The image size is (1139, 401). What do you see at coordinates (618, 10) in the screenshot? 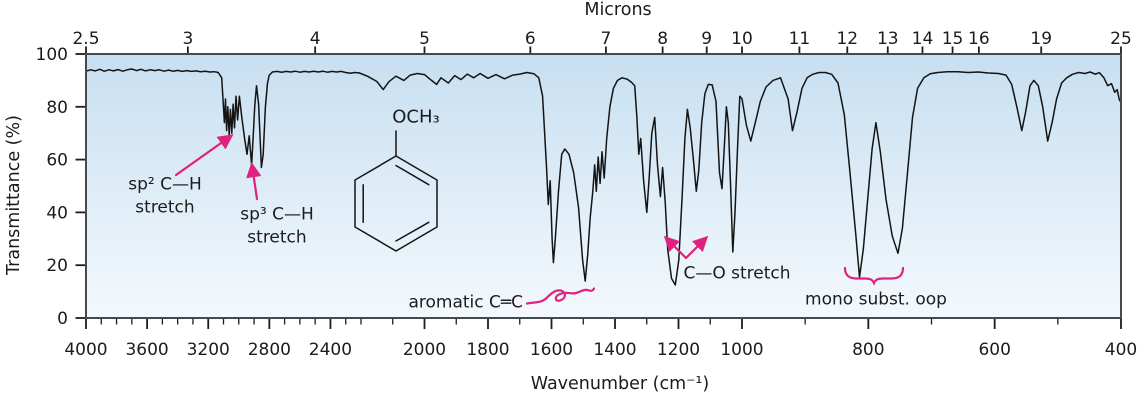
I see `top-axis-title: Microns` at bounding box center [618, 10].